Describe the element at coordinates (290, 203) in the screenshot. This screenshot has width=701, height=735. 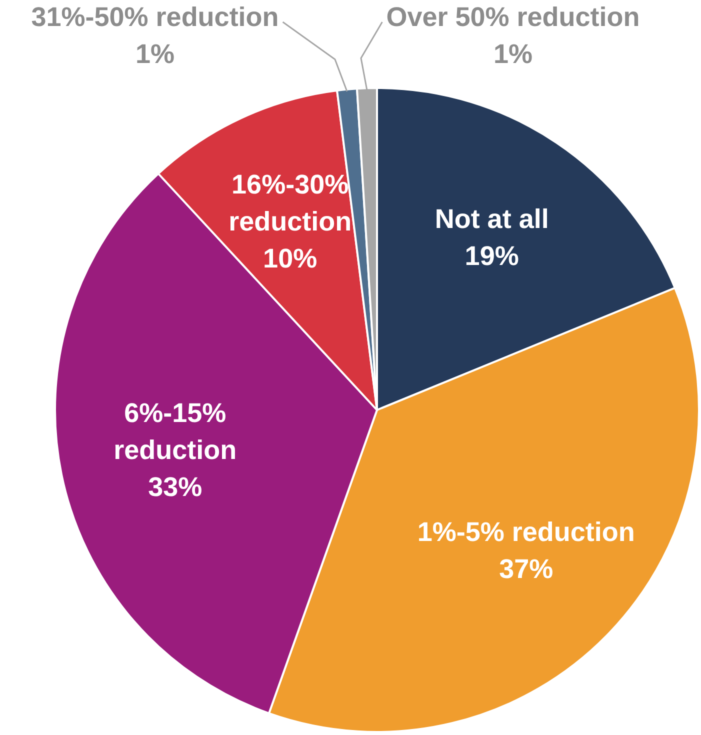
I see `slice-label: 16%-30% reduction` at that location.